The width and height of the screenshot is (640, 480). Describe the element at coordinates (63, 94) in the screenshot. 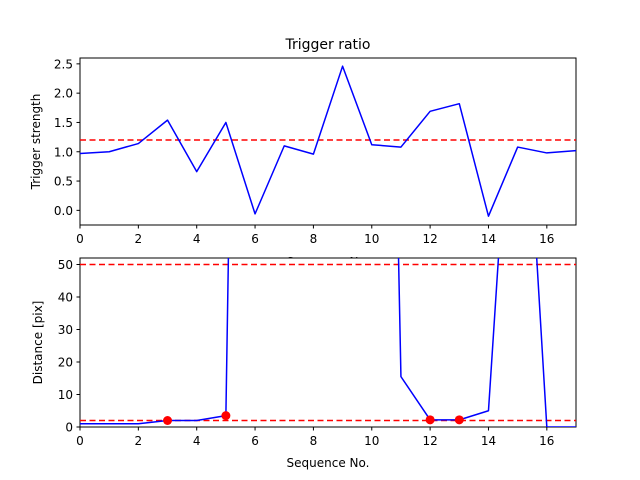

I see `y-tick-label: 2.0` at that location.